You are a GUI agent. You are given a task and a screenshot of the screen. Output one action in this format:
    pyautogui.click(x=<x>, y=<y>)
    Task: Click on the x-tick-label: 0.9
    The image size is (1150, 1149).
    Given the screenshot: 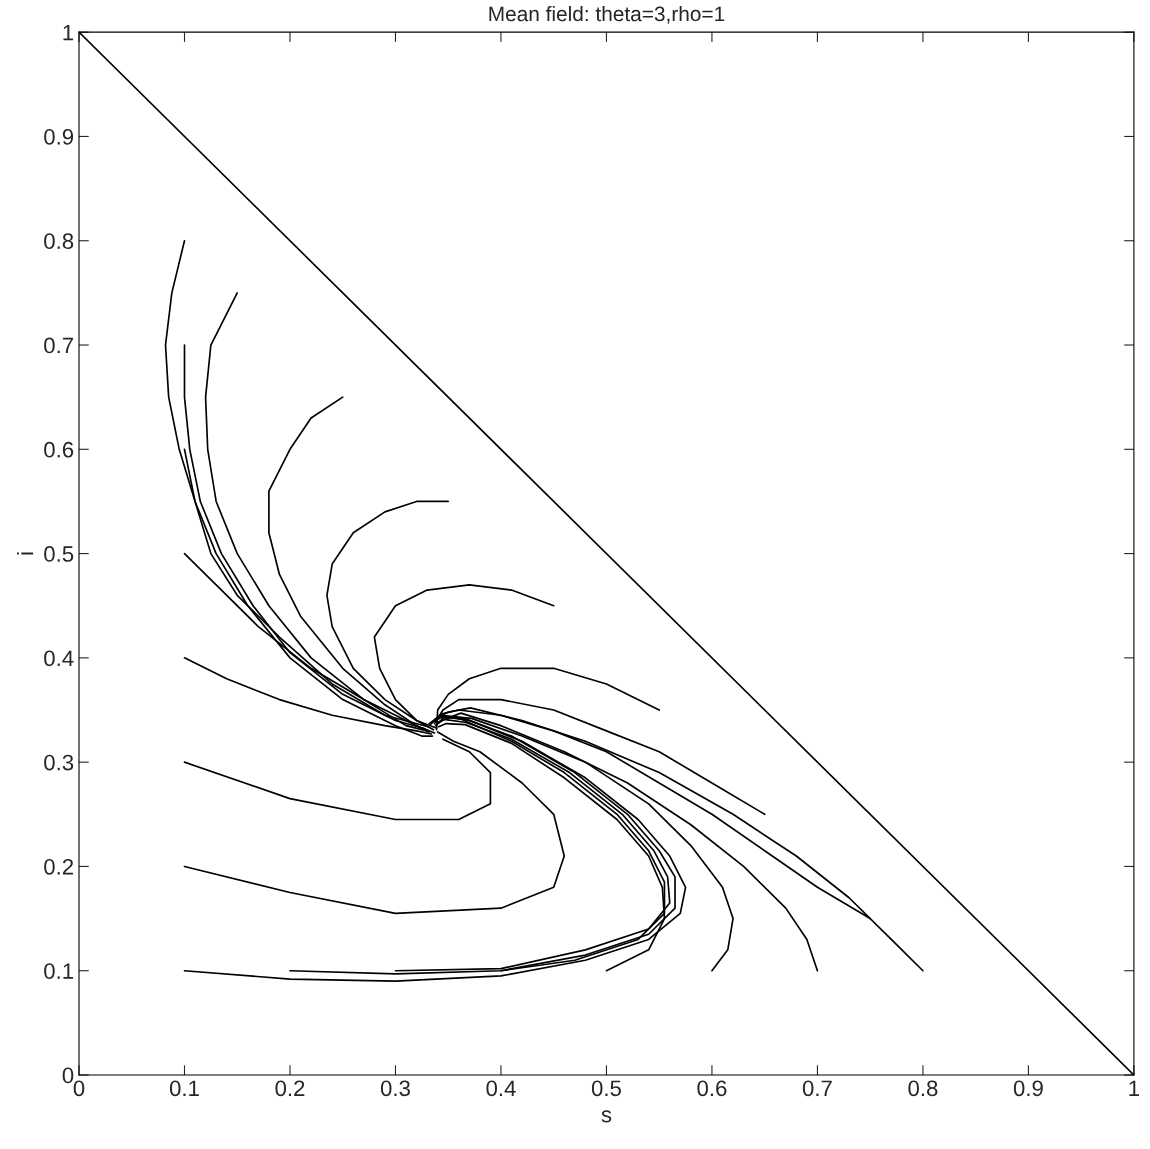 What is the action you would take?
    pyautogui.click(x=1028, y=1088)
    